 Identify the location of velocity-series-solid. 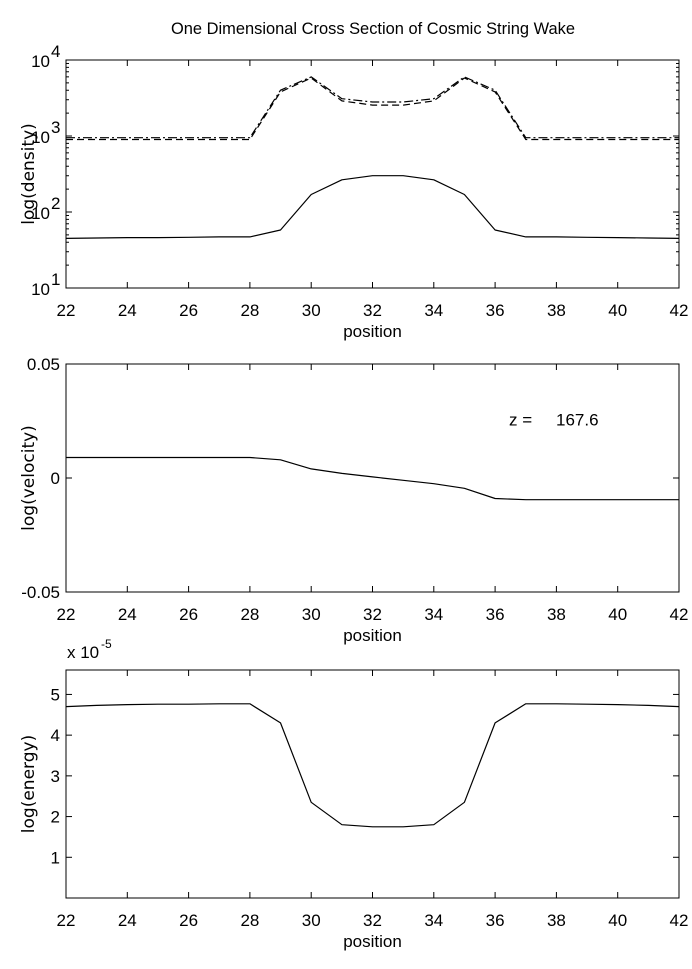
(372, 478).